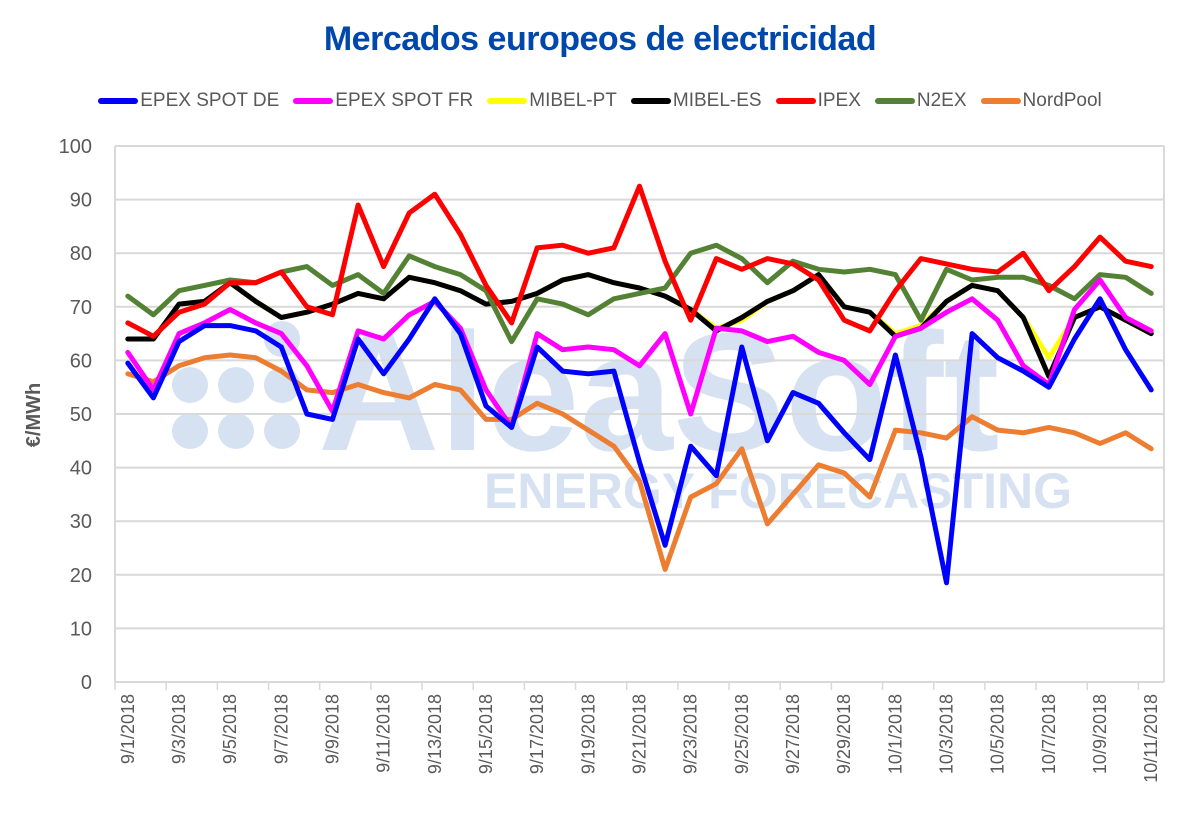 Image resolution: width=1200 pixels, height=836 pixels. What do you see at coordinates (384, 733) in the screenshot?
I see `x-tick-label: 9/11/2018` at bounding box center [384, 733].